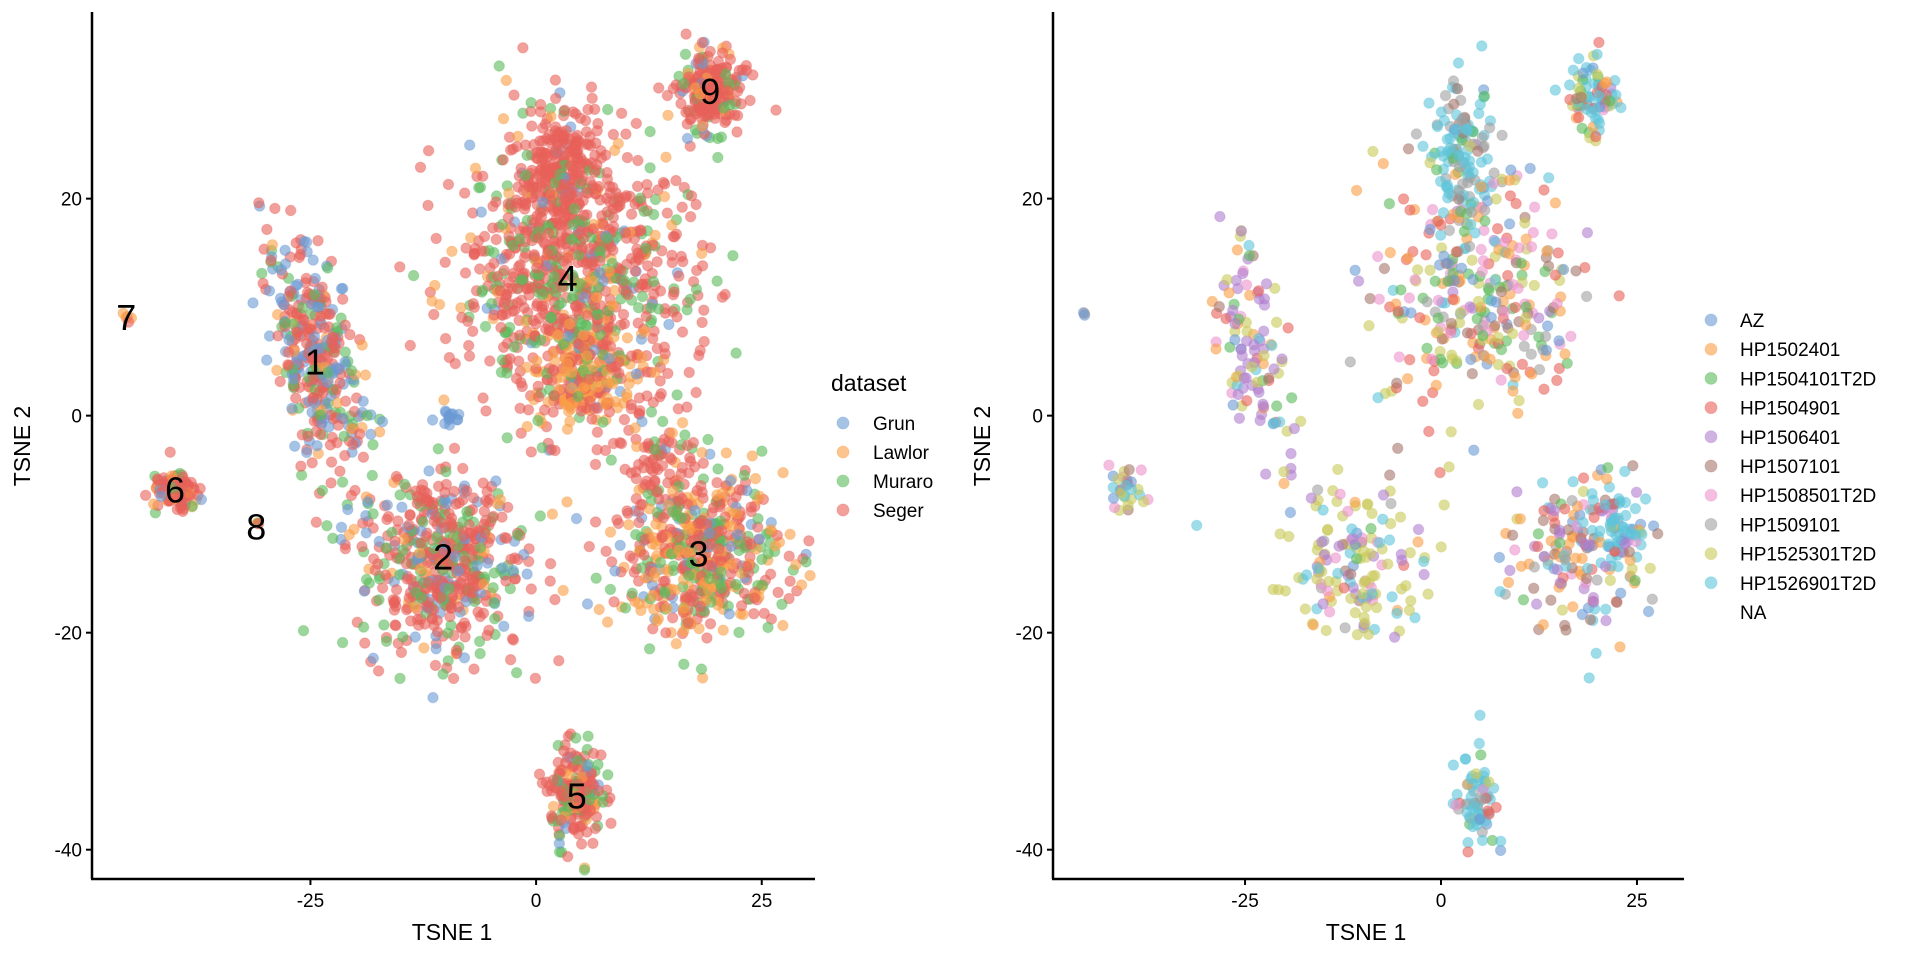 Image resolution: width=1920 pixels, height=960 pixels. Describe the element at coordinates (1607, 82) in the screenshot. I see `data-point-HP1502401` at that location.